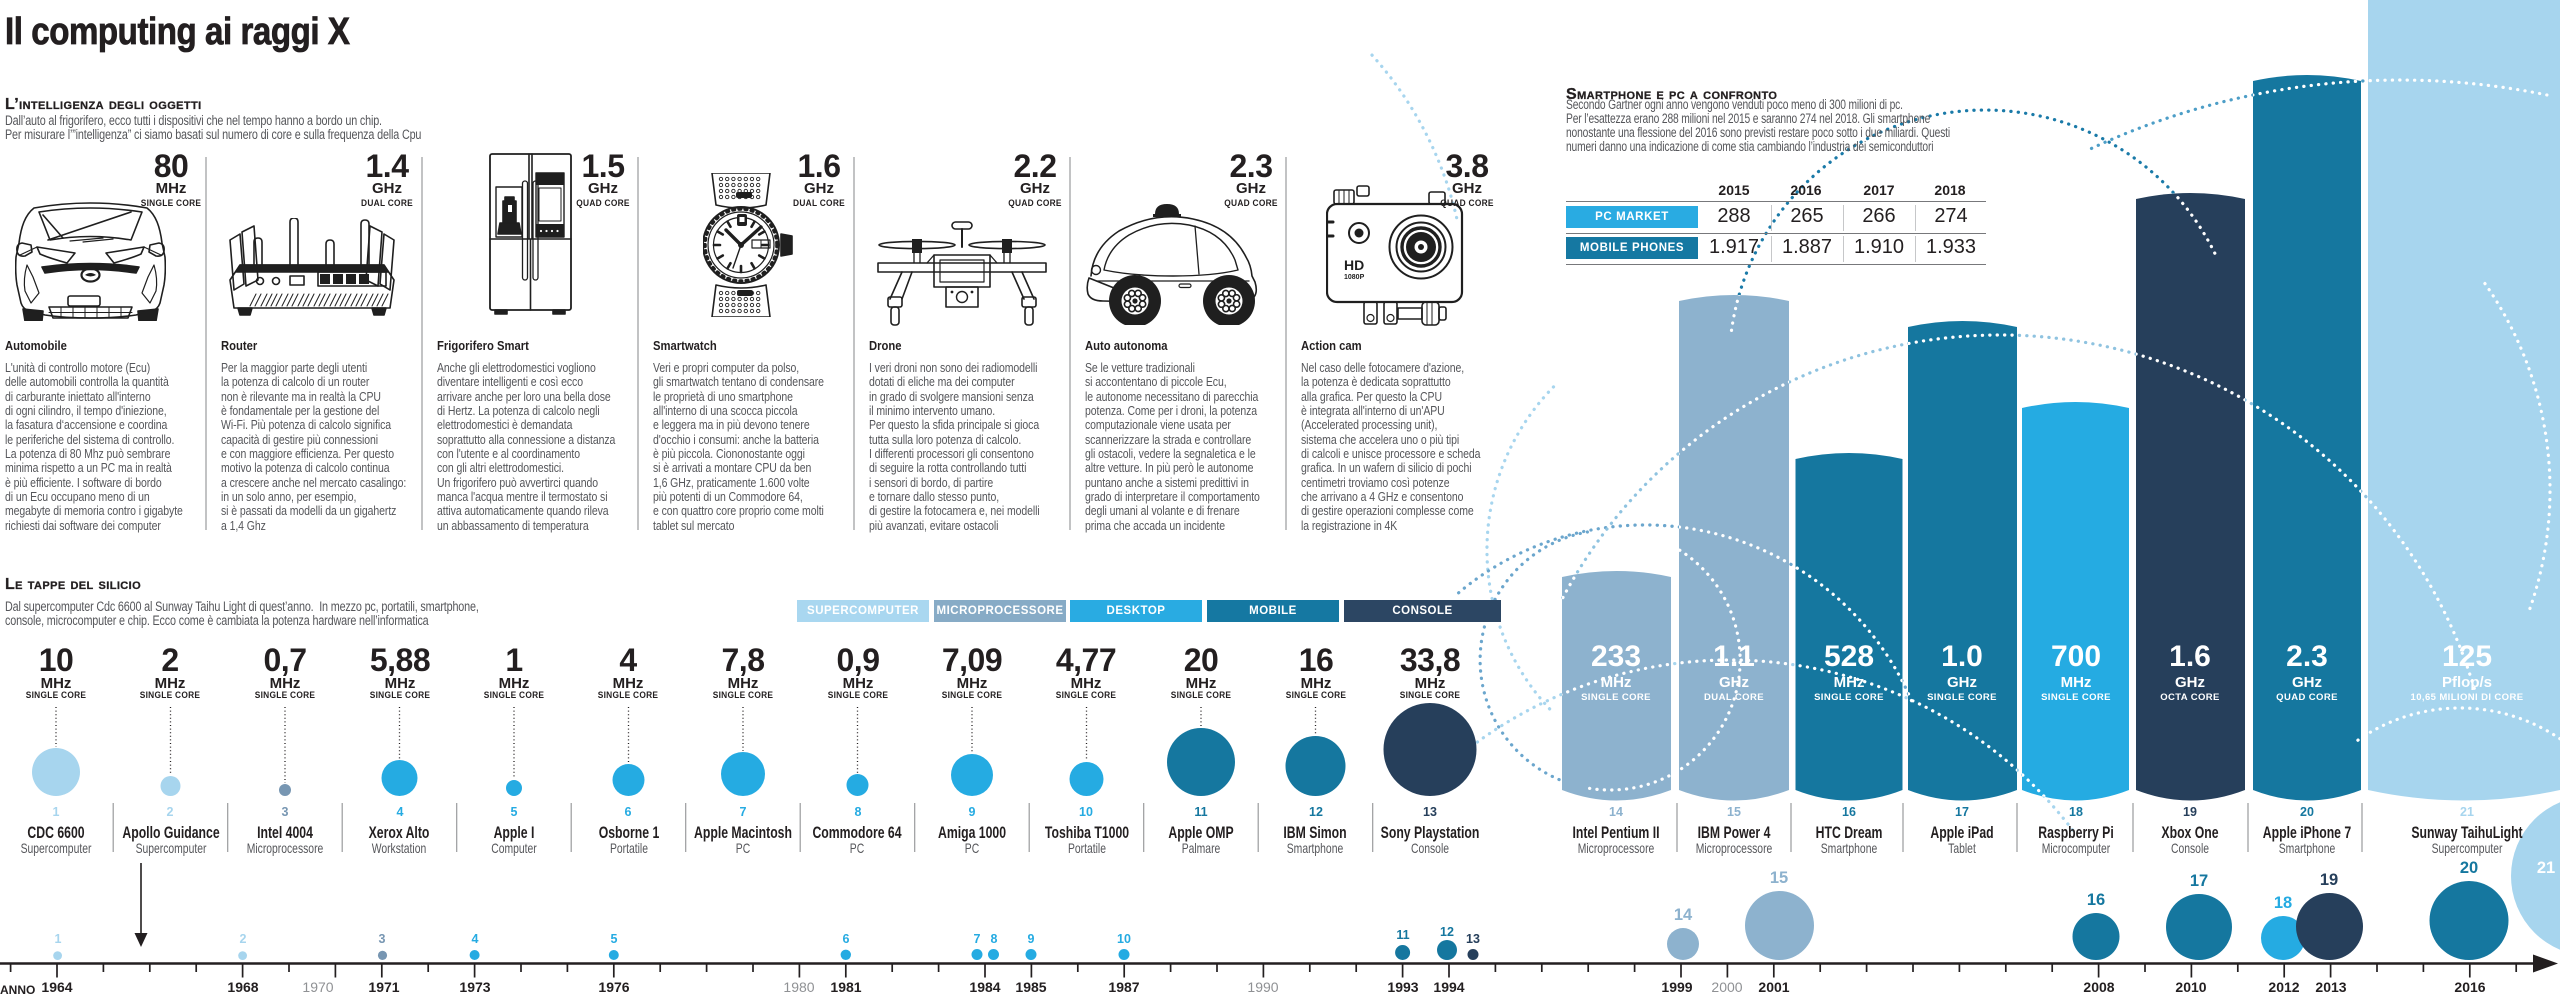 The image size is (2560, 1005). What do you see at coordinates (1354, 265) in the screenshot?
I see `svg-text: HD` at bounding box center [1354, 265].